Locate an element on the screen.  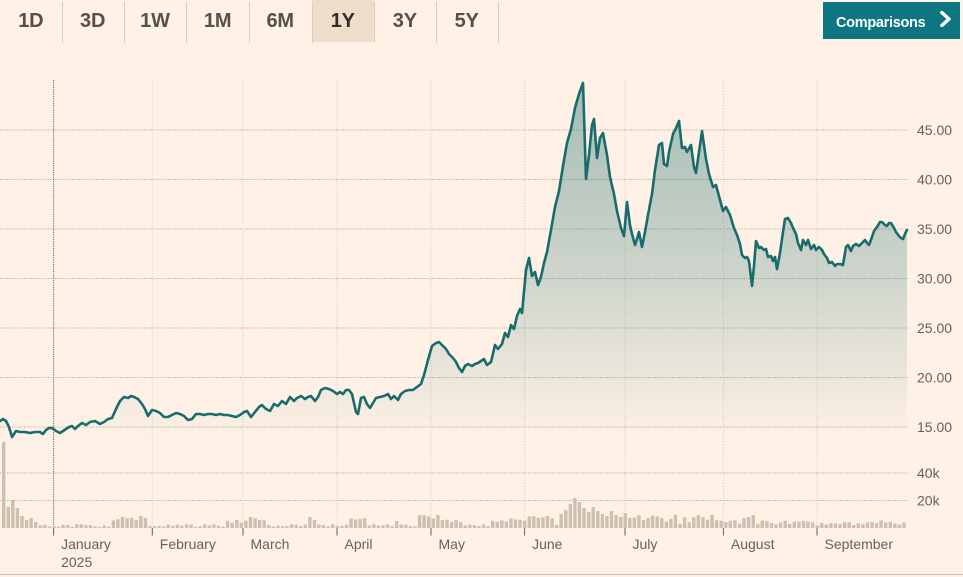
svg-text: March is located at coordinates (270, 544).